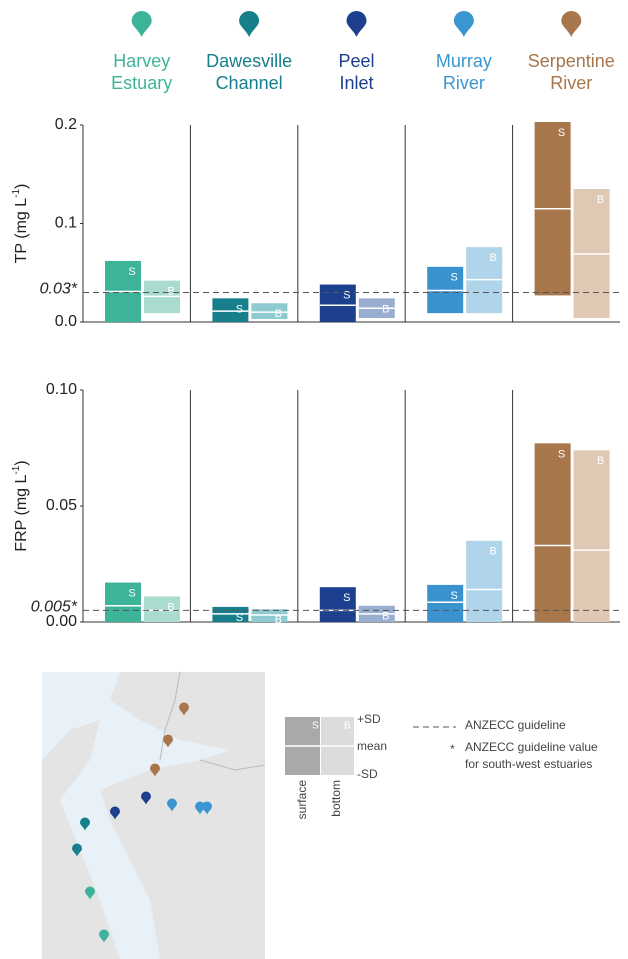 The width and height of the screenshot is (628, 959). Describe the element at coordinates (154, 815) in the screenshot. I see `map` at that location.